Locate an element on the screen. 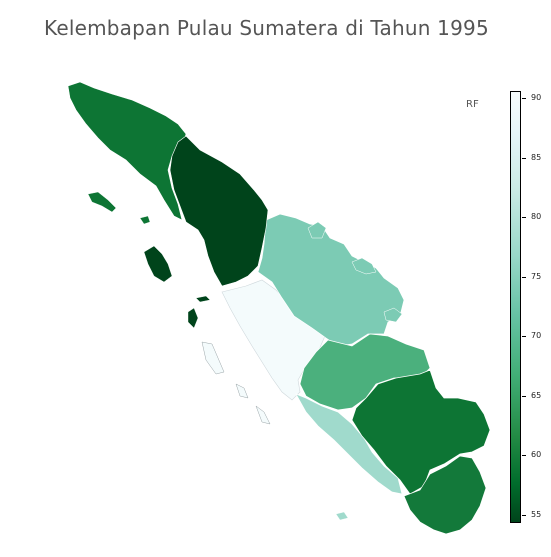 This screenshot has height=557, width=551. region-jambi is located at coordinates (365, 372).